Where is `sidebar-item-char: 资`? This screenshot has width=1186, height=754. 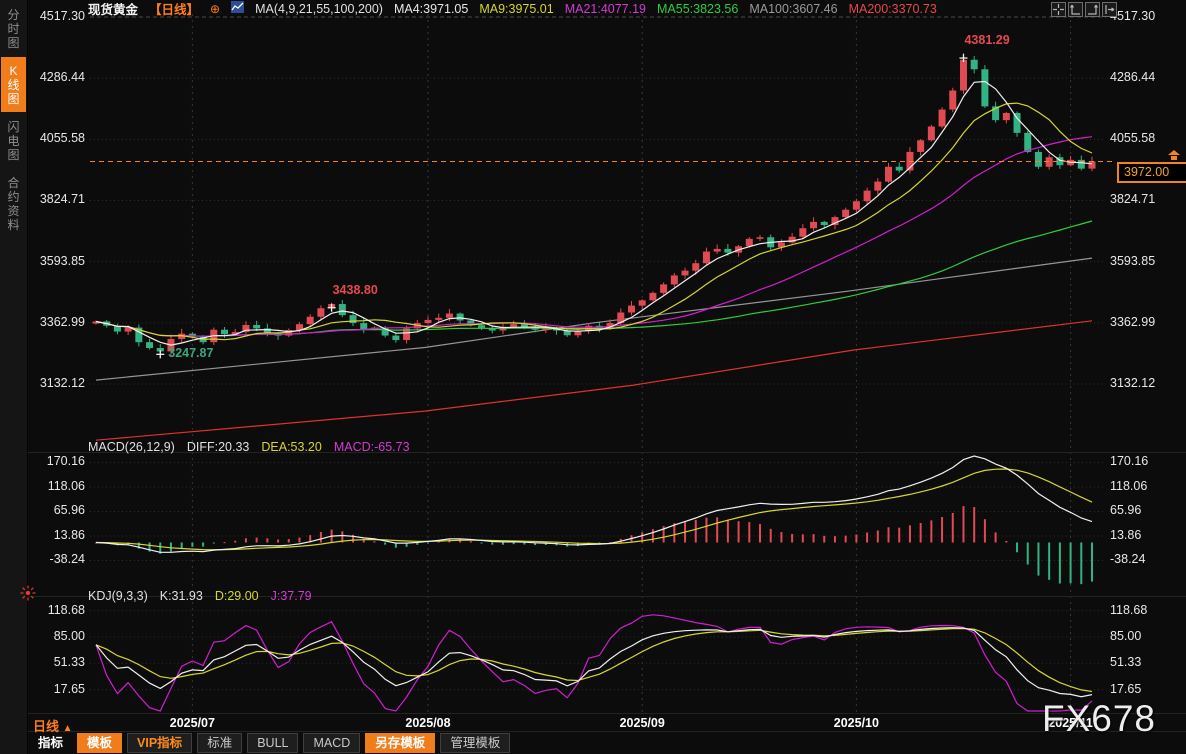 sidebar-item-char: 资 is located at coordinates (13, 211).